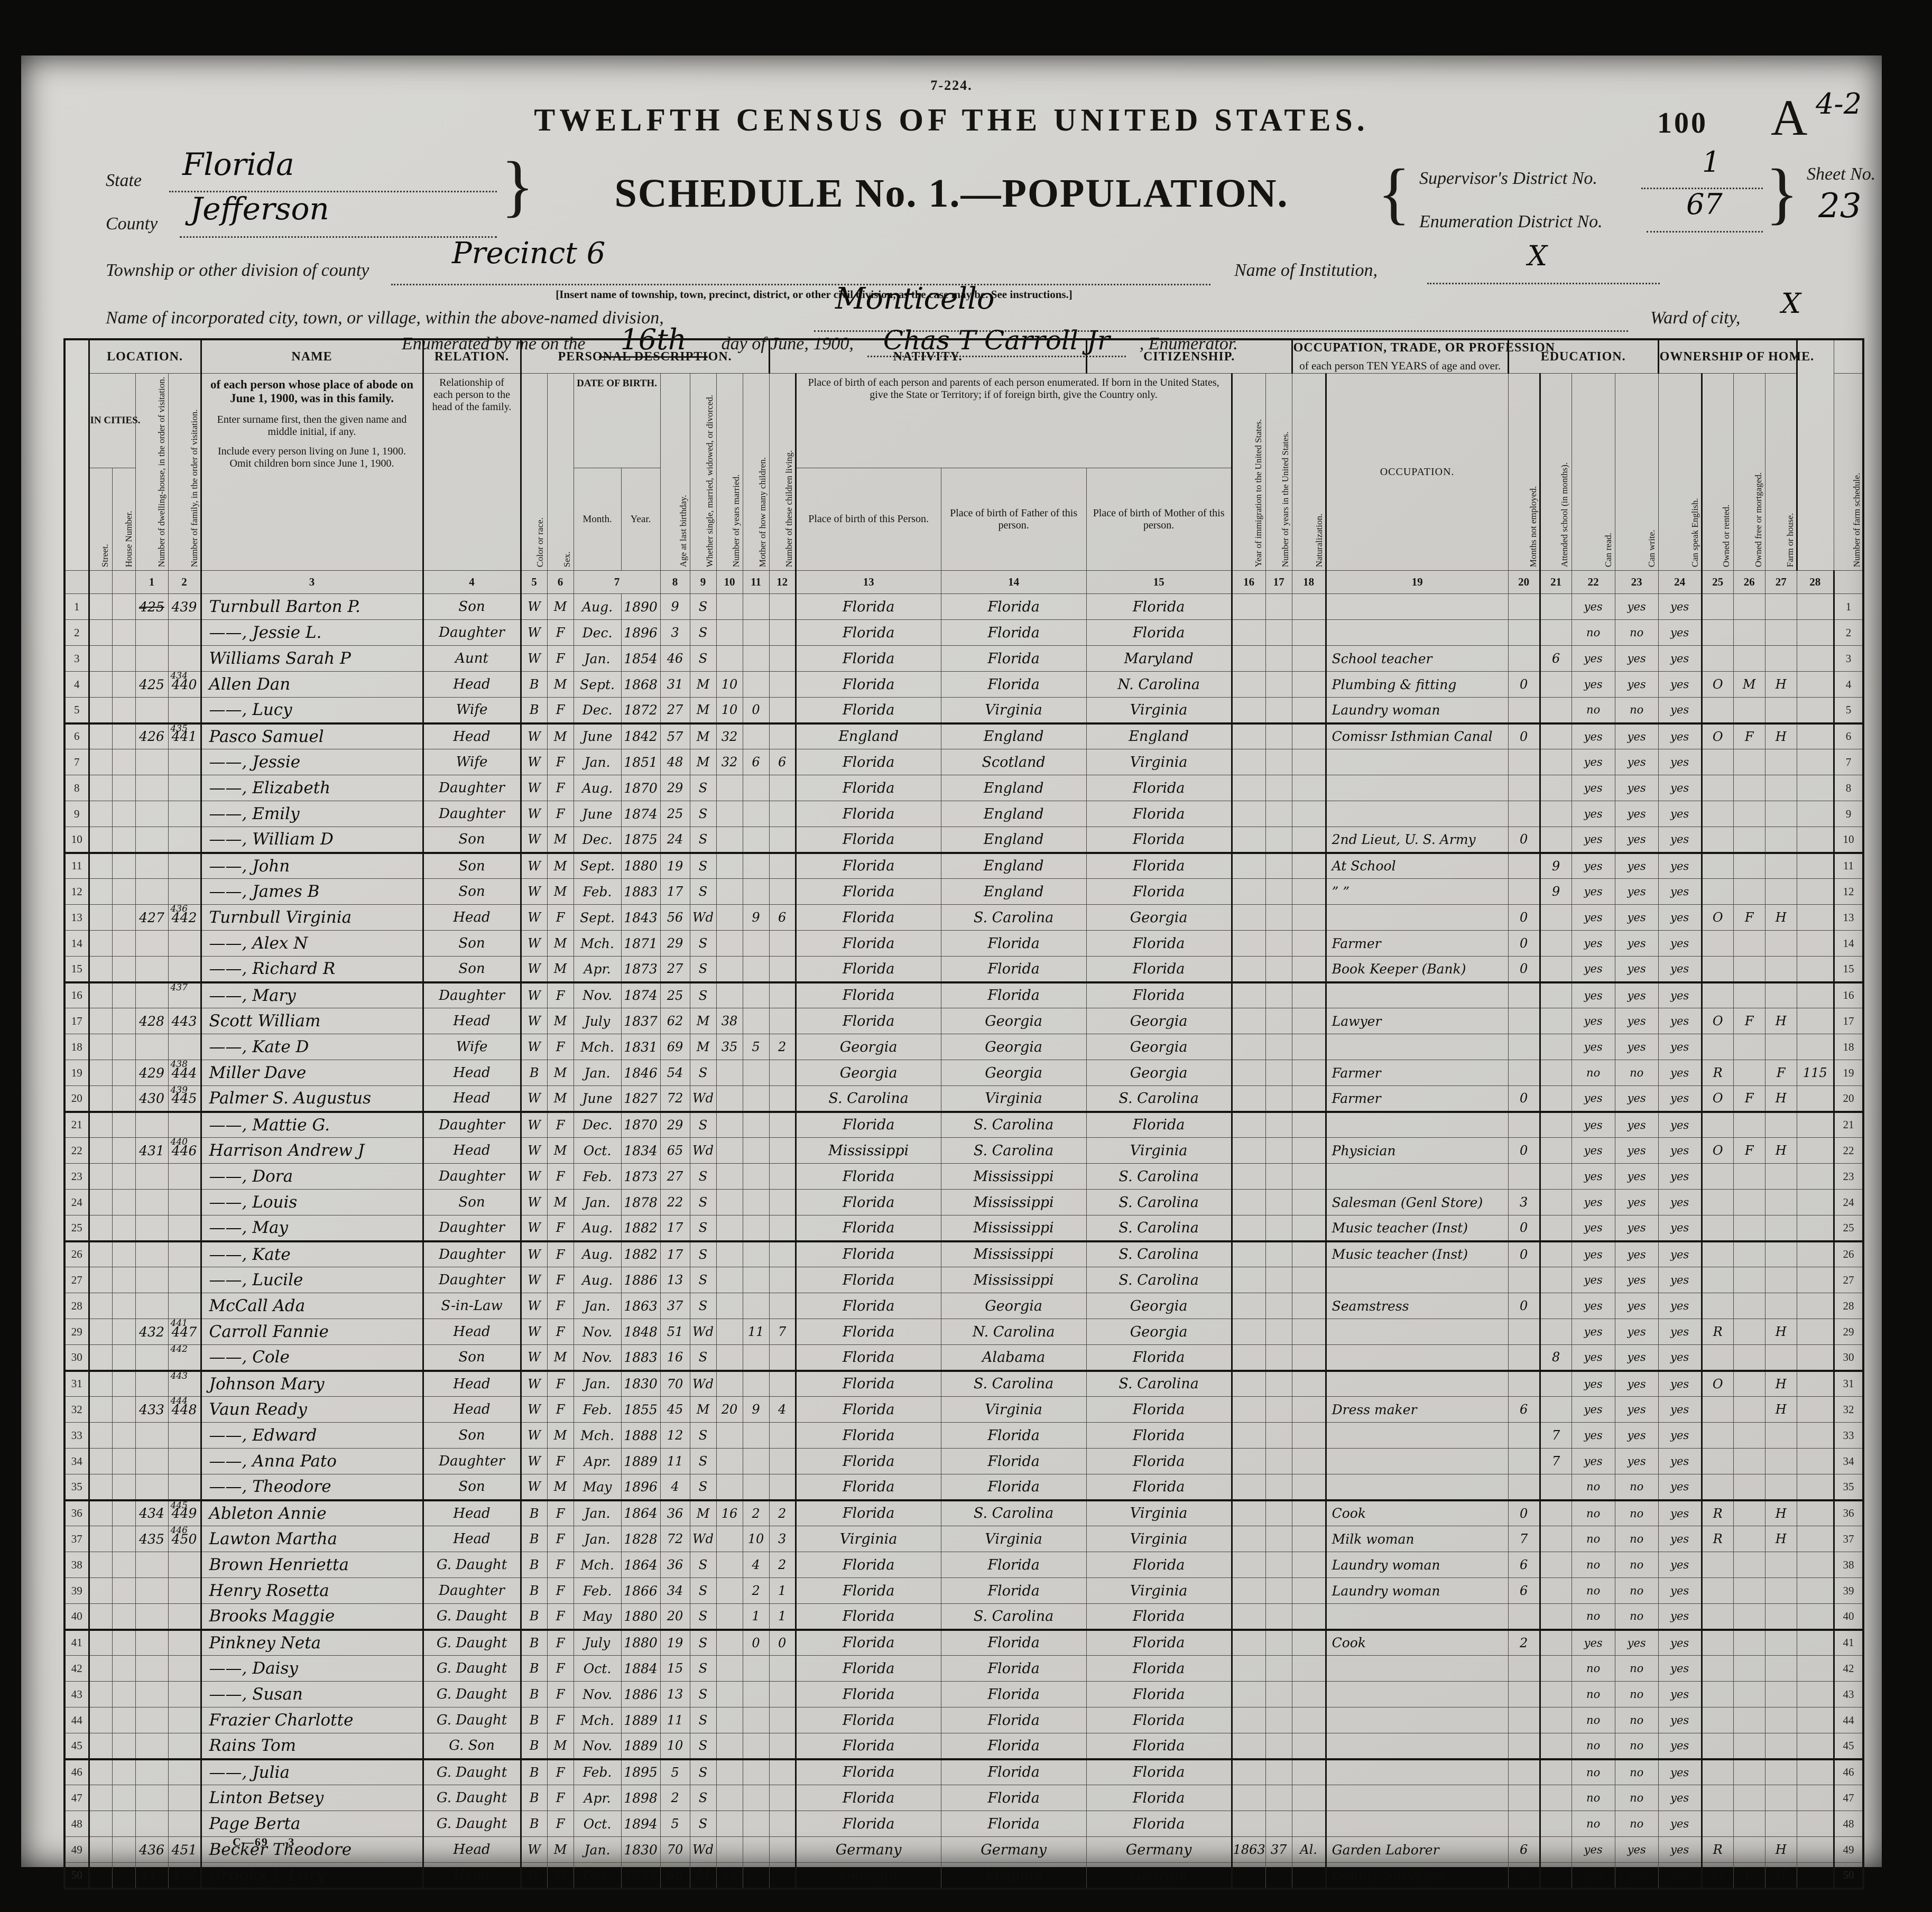 This screenshot has height=1912, width=1932. What do you see at coordinates (1014, 763) in the screenshot?
I see `cell-birthplace-father: Scotland` at bounding box center [1014, 763].